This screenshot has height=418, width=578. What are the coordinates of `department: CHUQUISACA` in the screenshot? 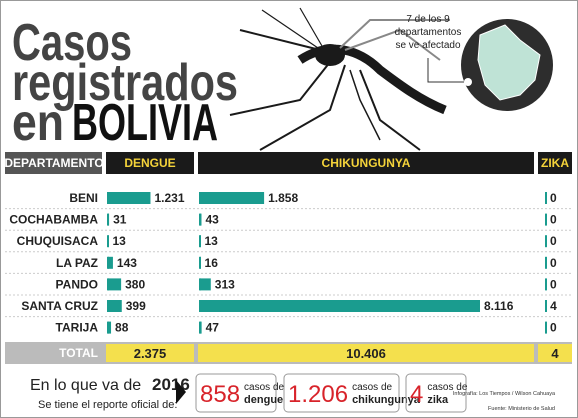 It's located at (58, 241).